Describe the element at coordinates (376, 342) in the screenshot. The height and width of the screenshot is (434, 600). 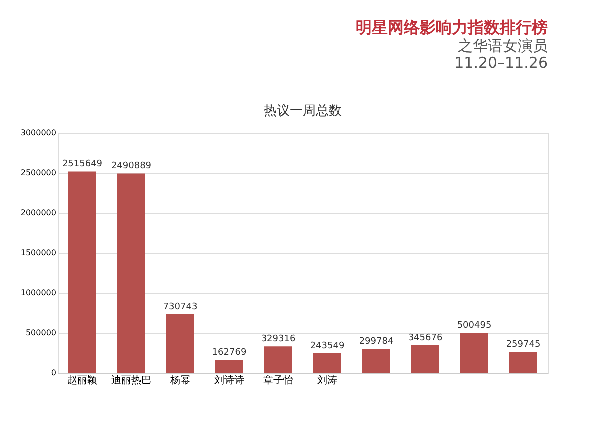
I see `data-label: 299784` at that location.